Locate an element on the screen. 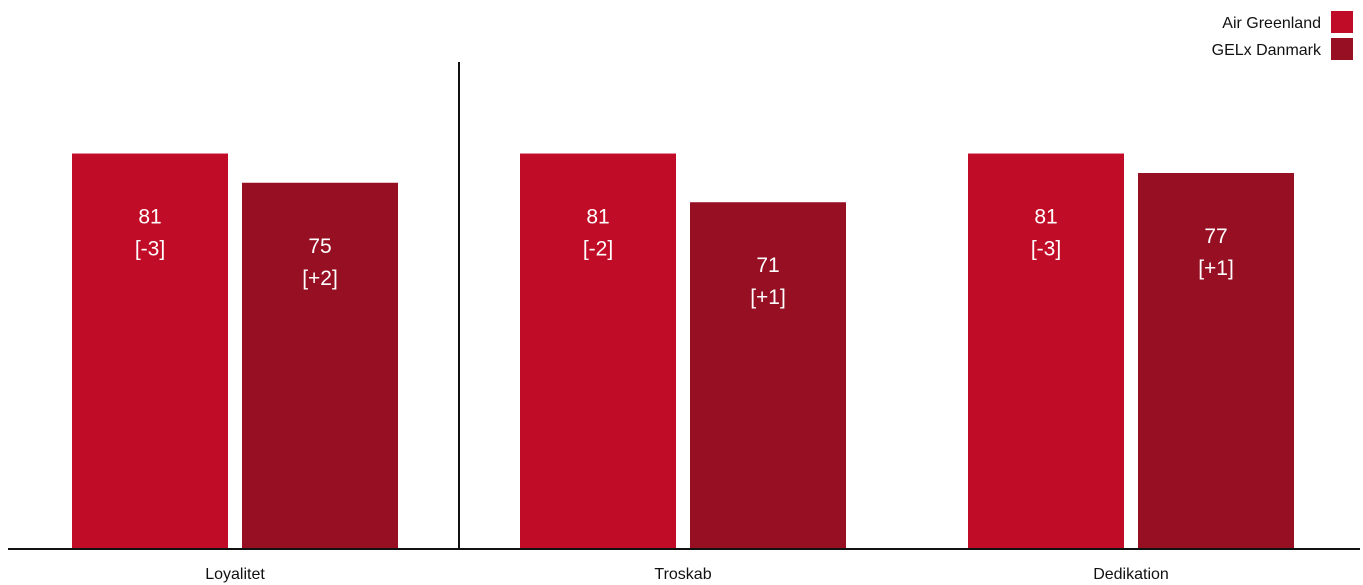 The width and height of the screenshot is (1363, 585). bar-value-label: 77 is located at coordinates (1215, 236).